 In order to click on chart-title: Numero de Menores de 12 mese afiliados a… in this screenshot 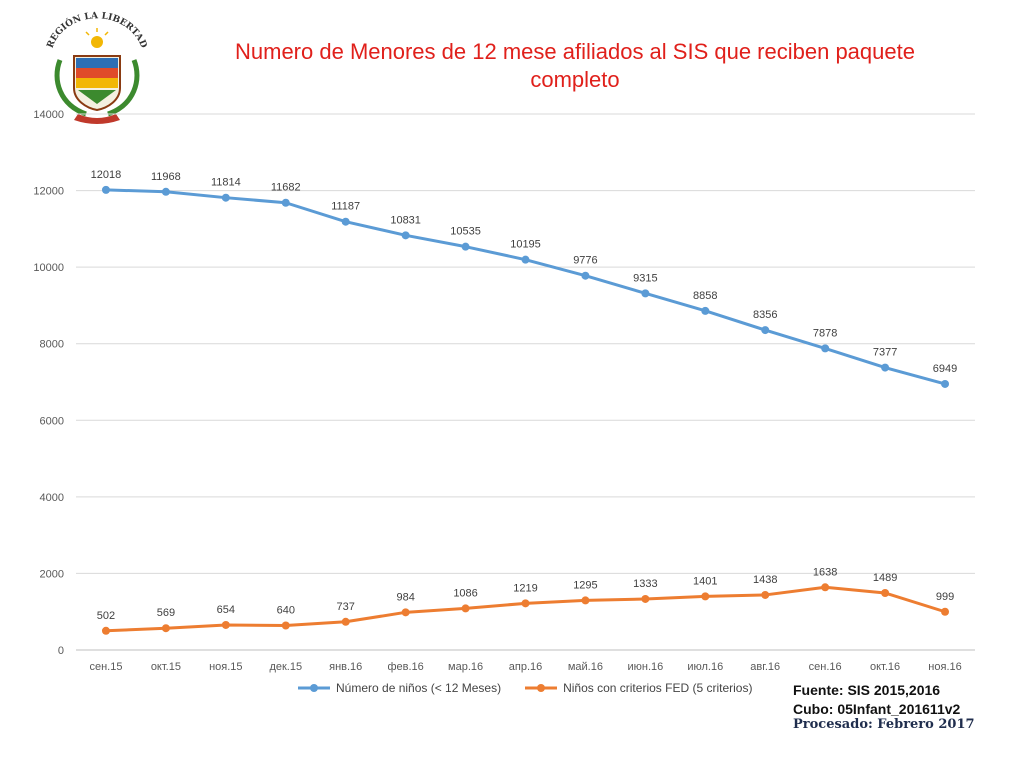, I will do `click(575, 65)`.